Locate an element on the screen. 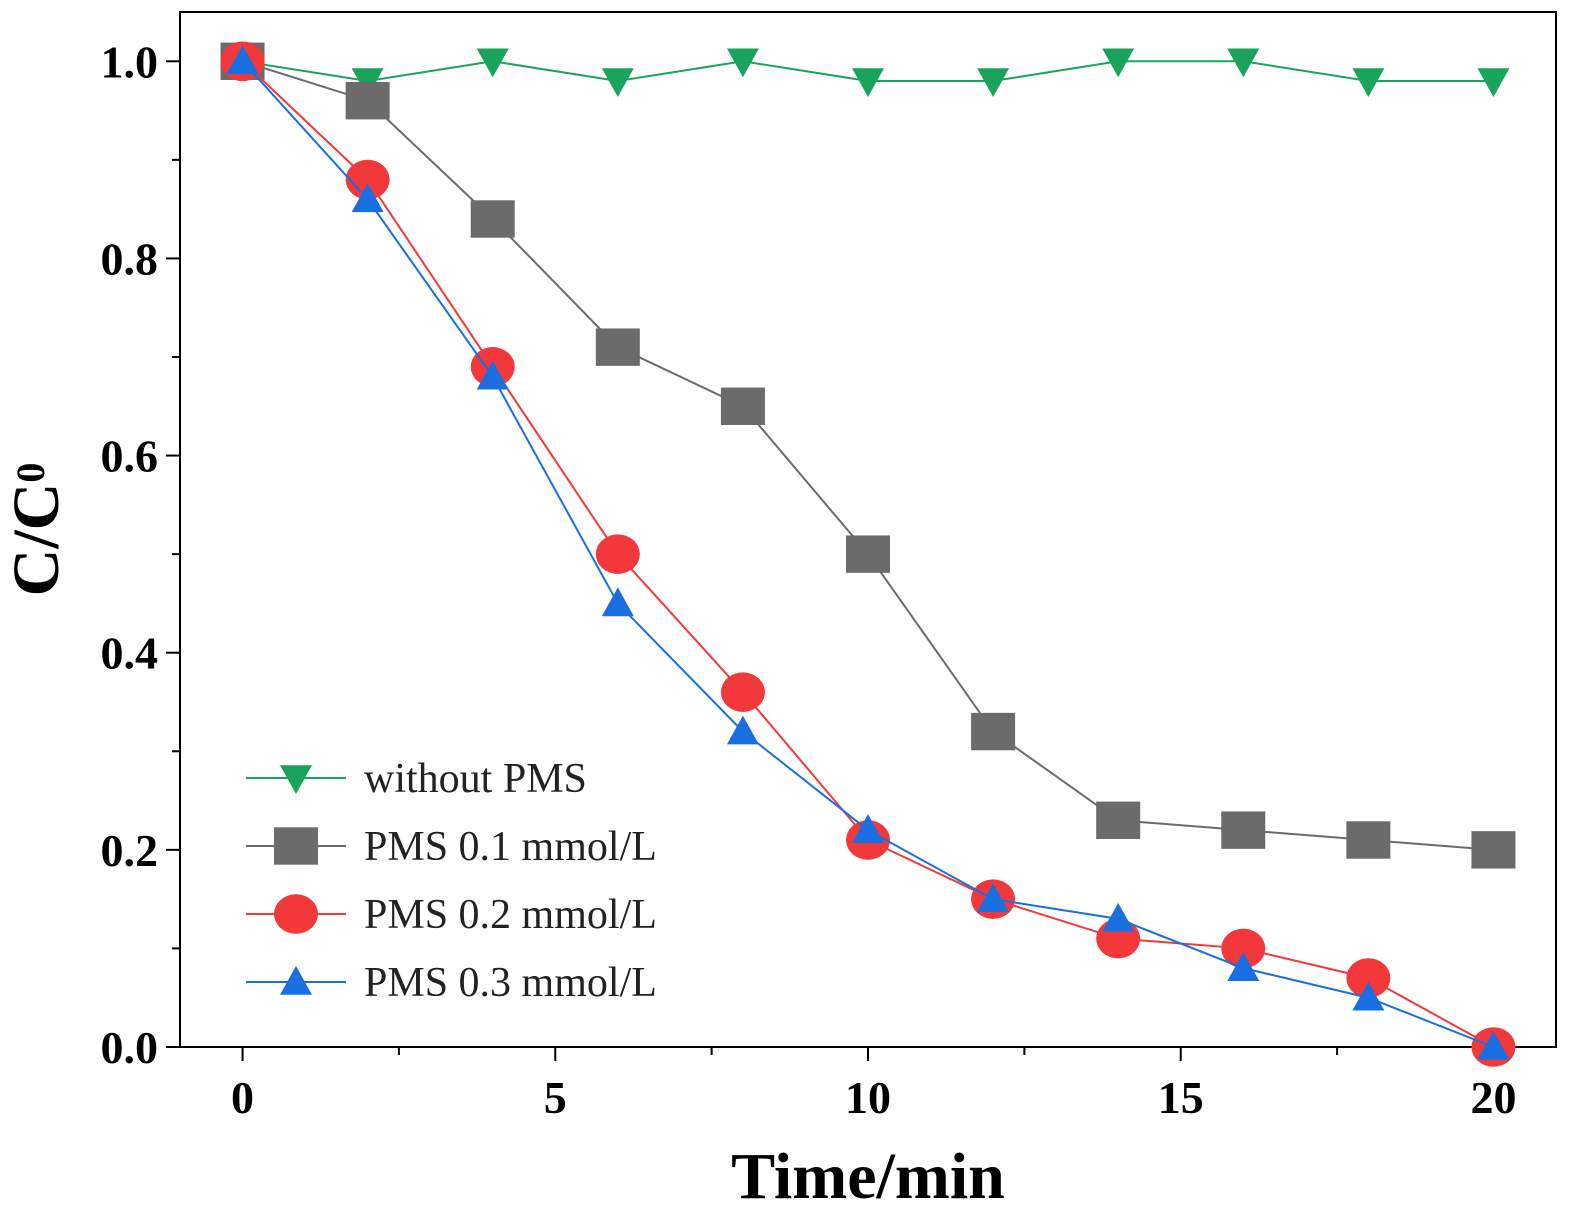 This screenshot has height=1229, width=1588. y-axis-title-subscript: 0 is located at coordinates (30, 473).